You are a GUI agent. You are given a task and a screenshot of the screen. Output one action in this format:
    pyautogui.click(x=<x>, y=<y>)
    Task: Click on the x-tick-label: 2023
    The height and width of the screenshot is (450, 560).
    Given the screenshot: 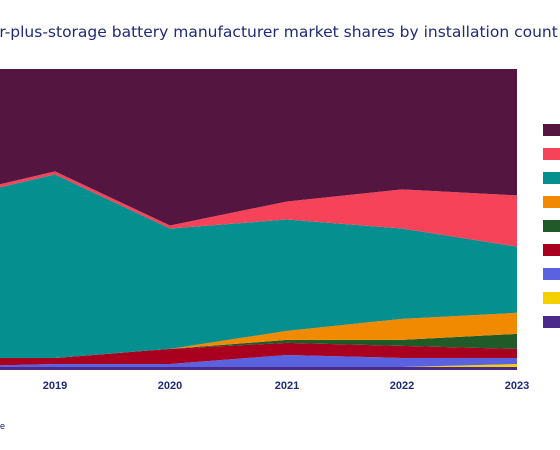 What is the action you would take?
    pyautogui.click(x=517, y=386)
    